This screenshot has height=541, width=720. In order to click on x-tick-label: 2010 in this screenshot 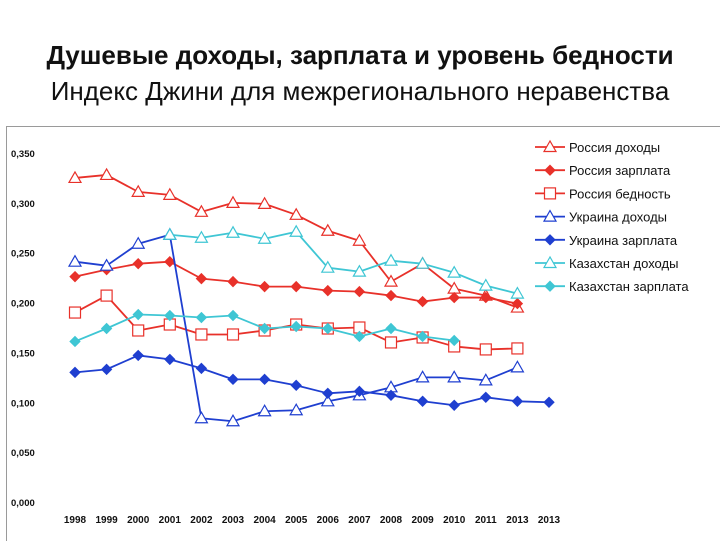, I will do `click(454, 520)`.